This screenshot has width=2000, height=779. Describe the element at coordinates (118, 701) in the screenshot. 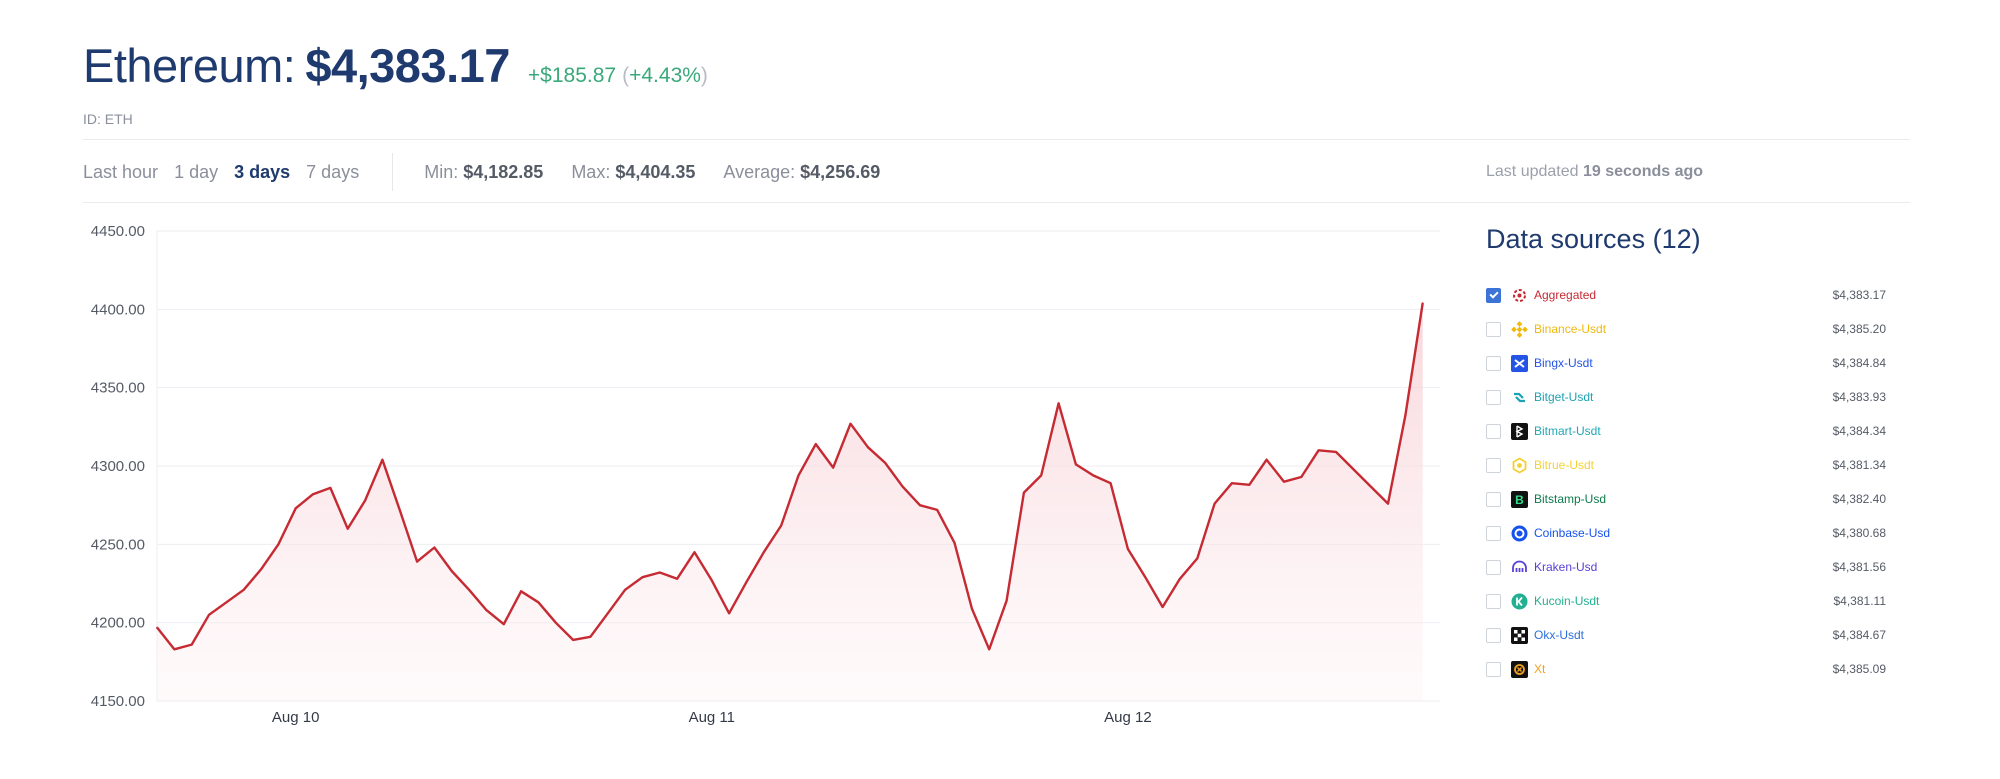

I see `y-tick-label: 4150.00` at that location.